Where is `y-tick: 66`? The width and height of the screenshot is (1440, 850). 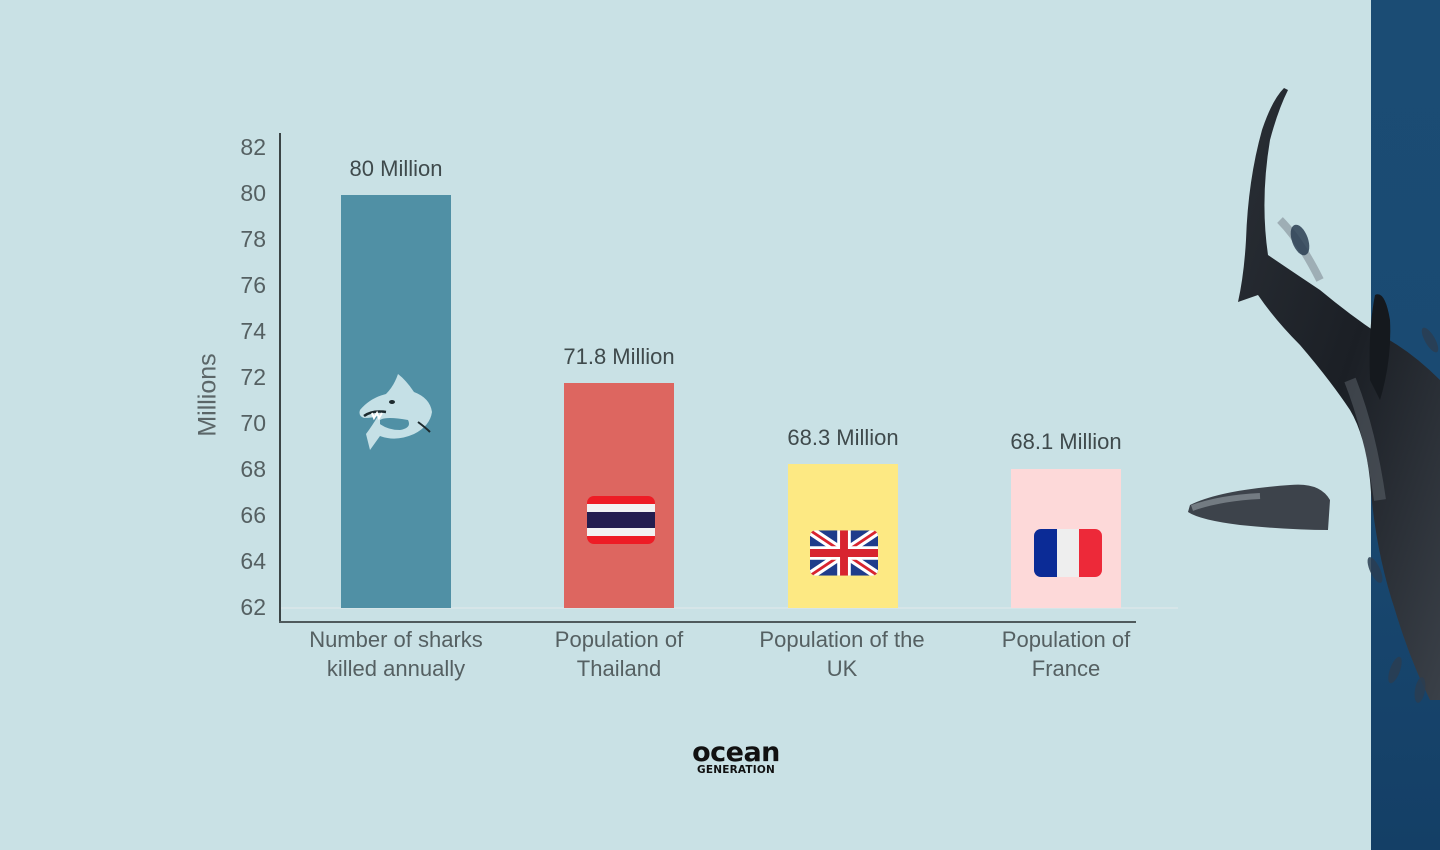
y-tick: 66 is located at coordinates (253, 515).